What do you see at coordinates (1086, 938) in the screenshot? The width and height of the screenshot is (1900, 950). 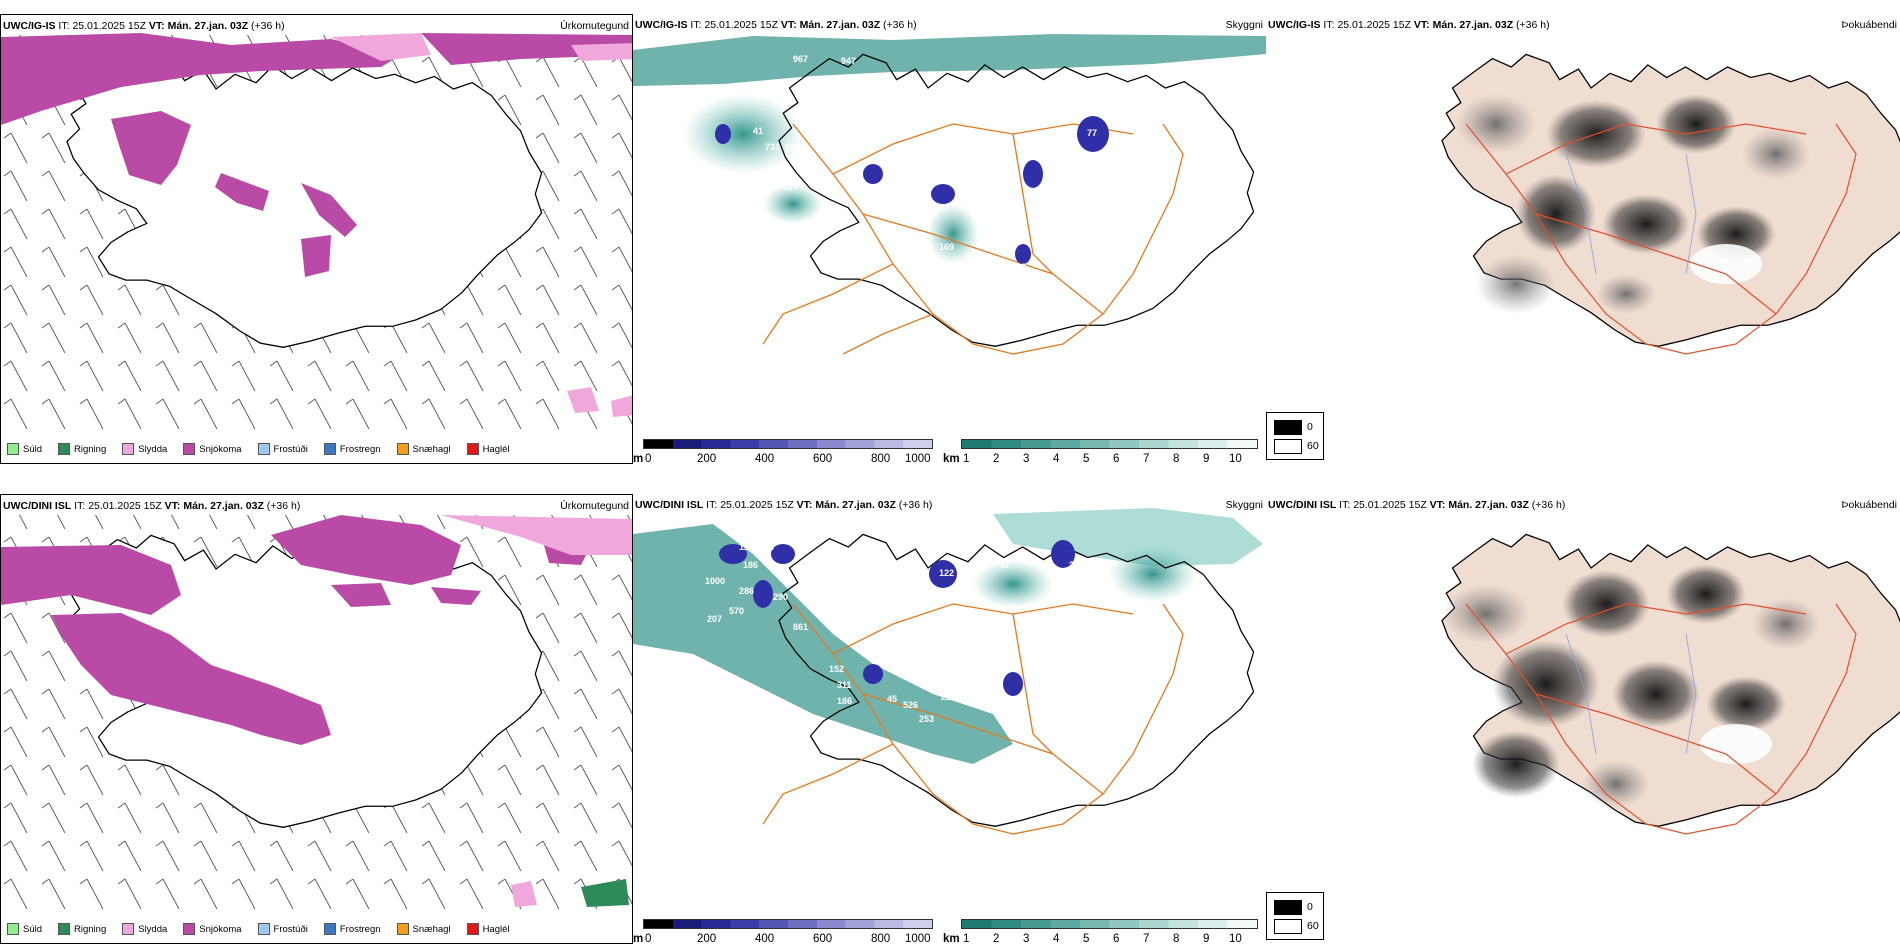 I see `colorbar-tick: 5` at bounding box center [1086, 938].